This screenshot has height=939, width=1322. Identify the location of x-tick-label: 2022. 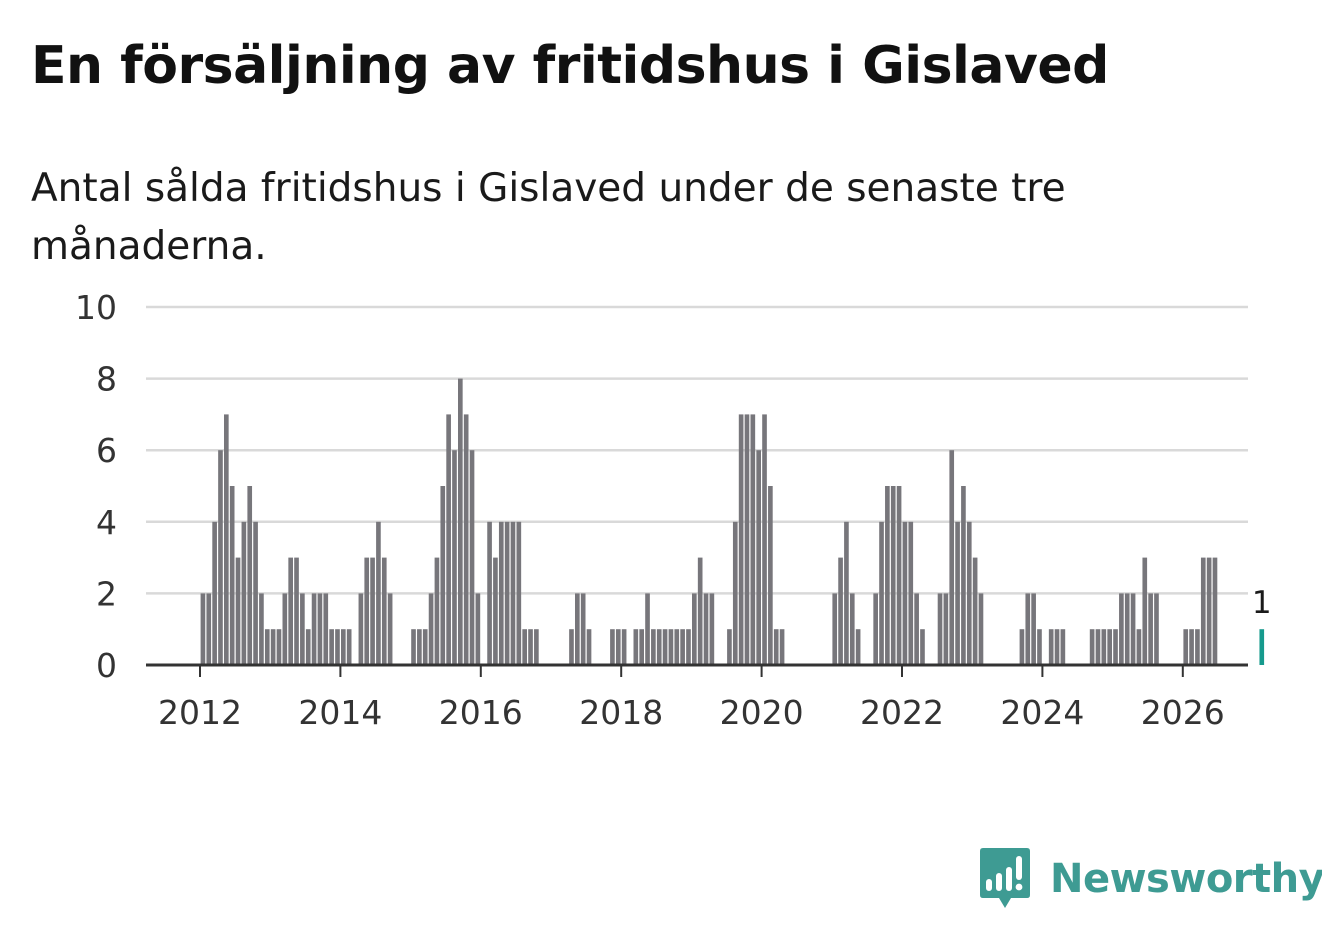
(902, 712).